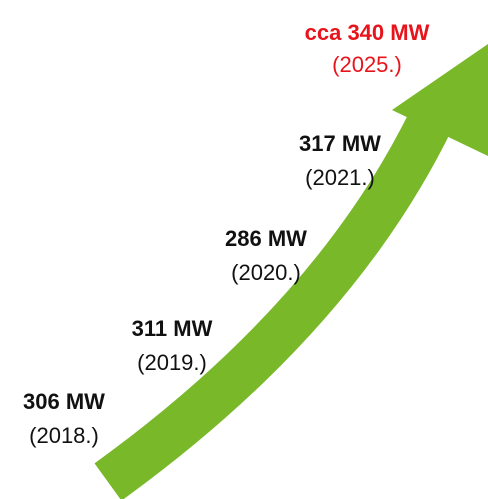 The image size is (488, 499). I want to click on growth-arrow-head, so click(440, 100).